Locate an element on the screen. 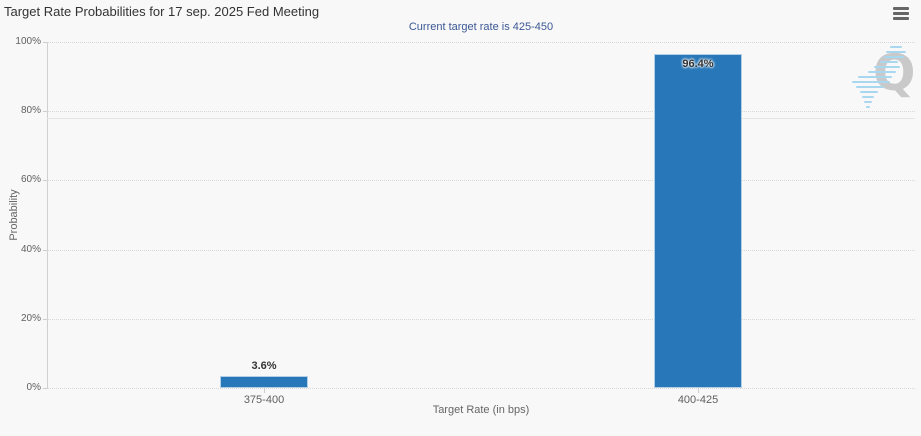 The width and height of the screenshot is (921, 436). chart-subtitle: Current target rate is 425-450 is located at coordinates (481, 27).